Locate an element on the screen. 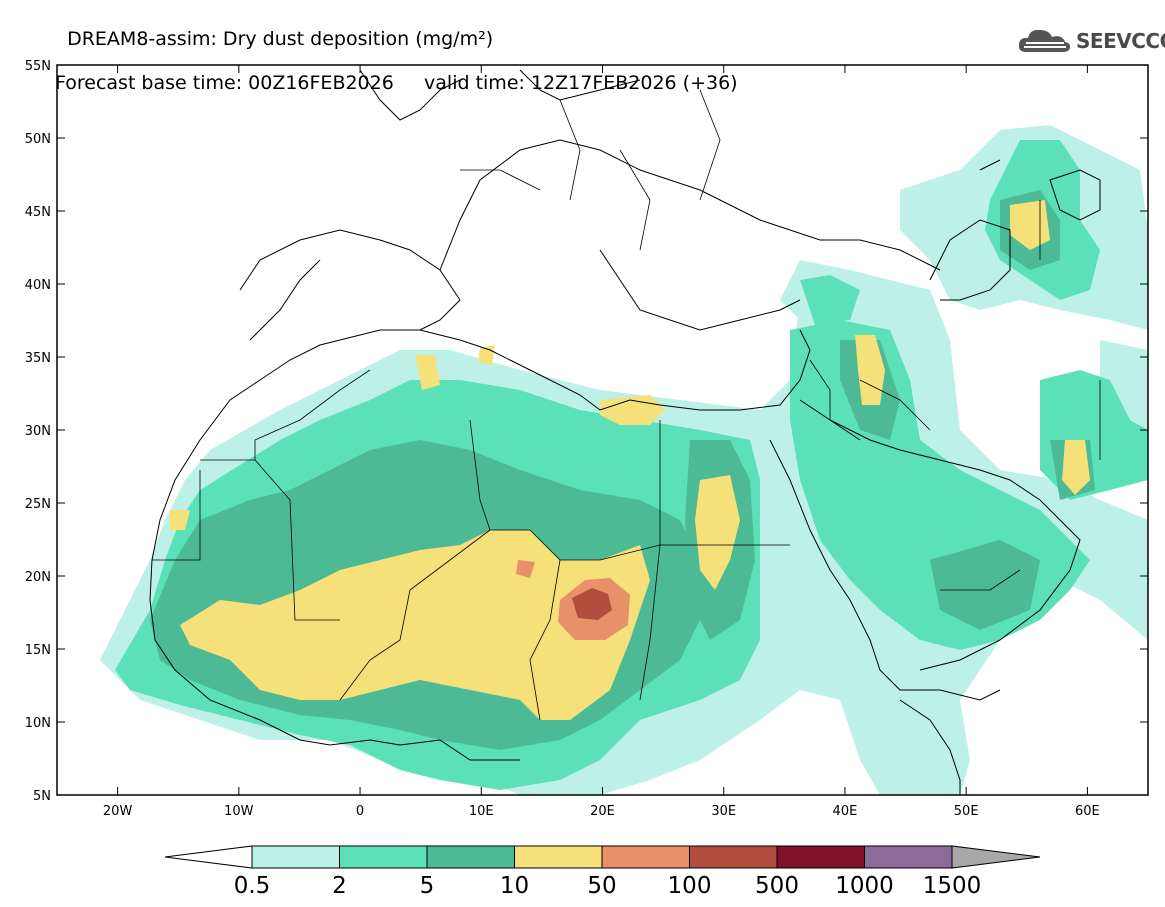  colorbar-over-arrow is located at coordinates (996, 857).